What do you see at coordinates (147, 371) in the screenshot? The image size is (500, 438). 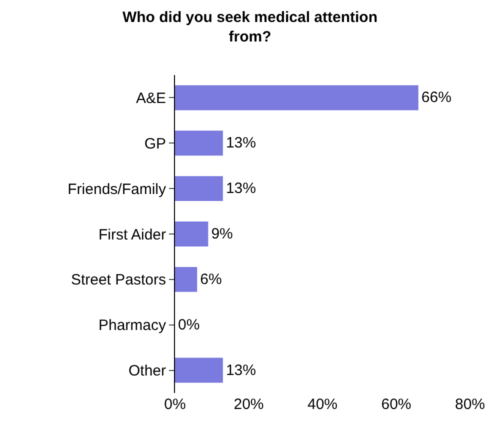 I see `y-tick-label: Other` at bounding box center [147, 371].